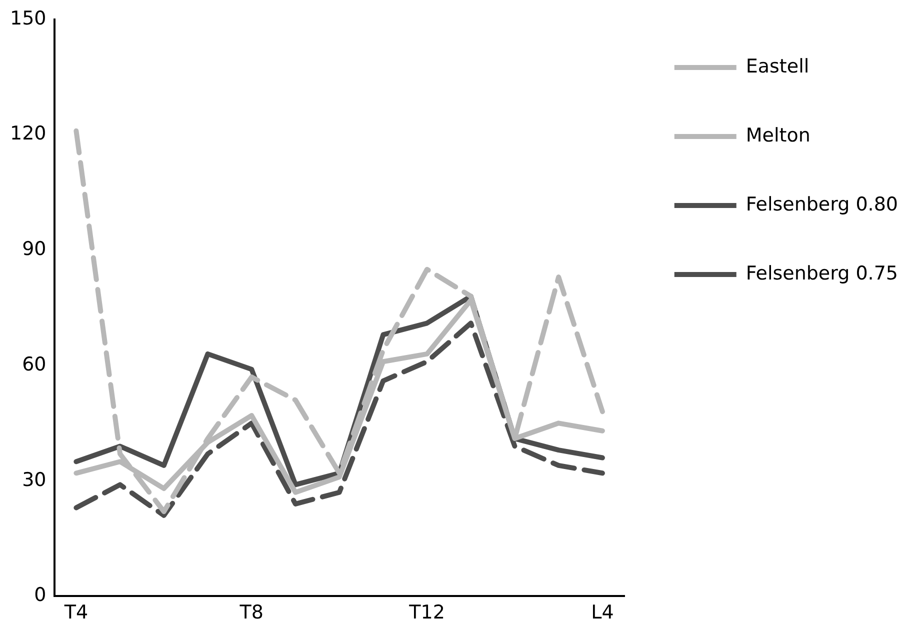  Describe the element at coordinates (34, 249) in the screenshot. I see `y-tick-label: 90` at that location.